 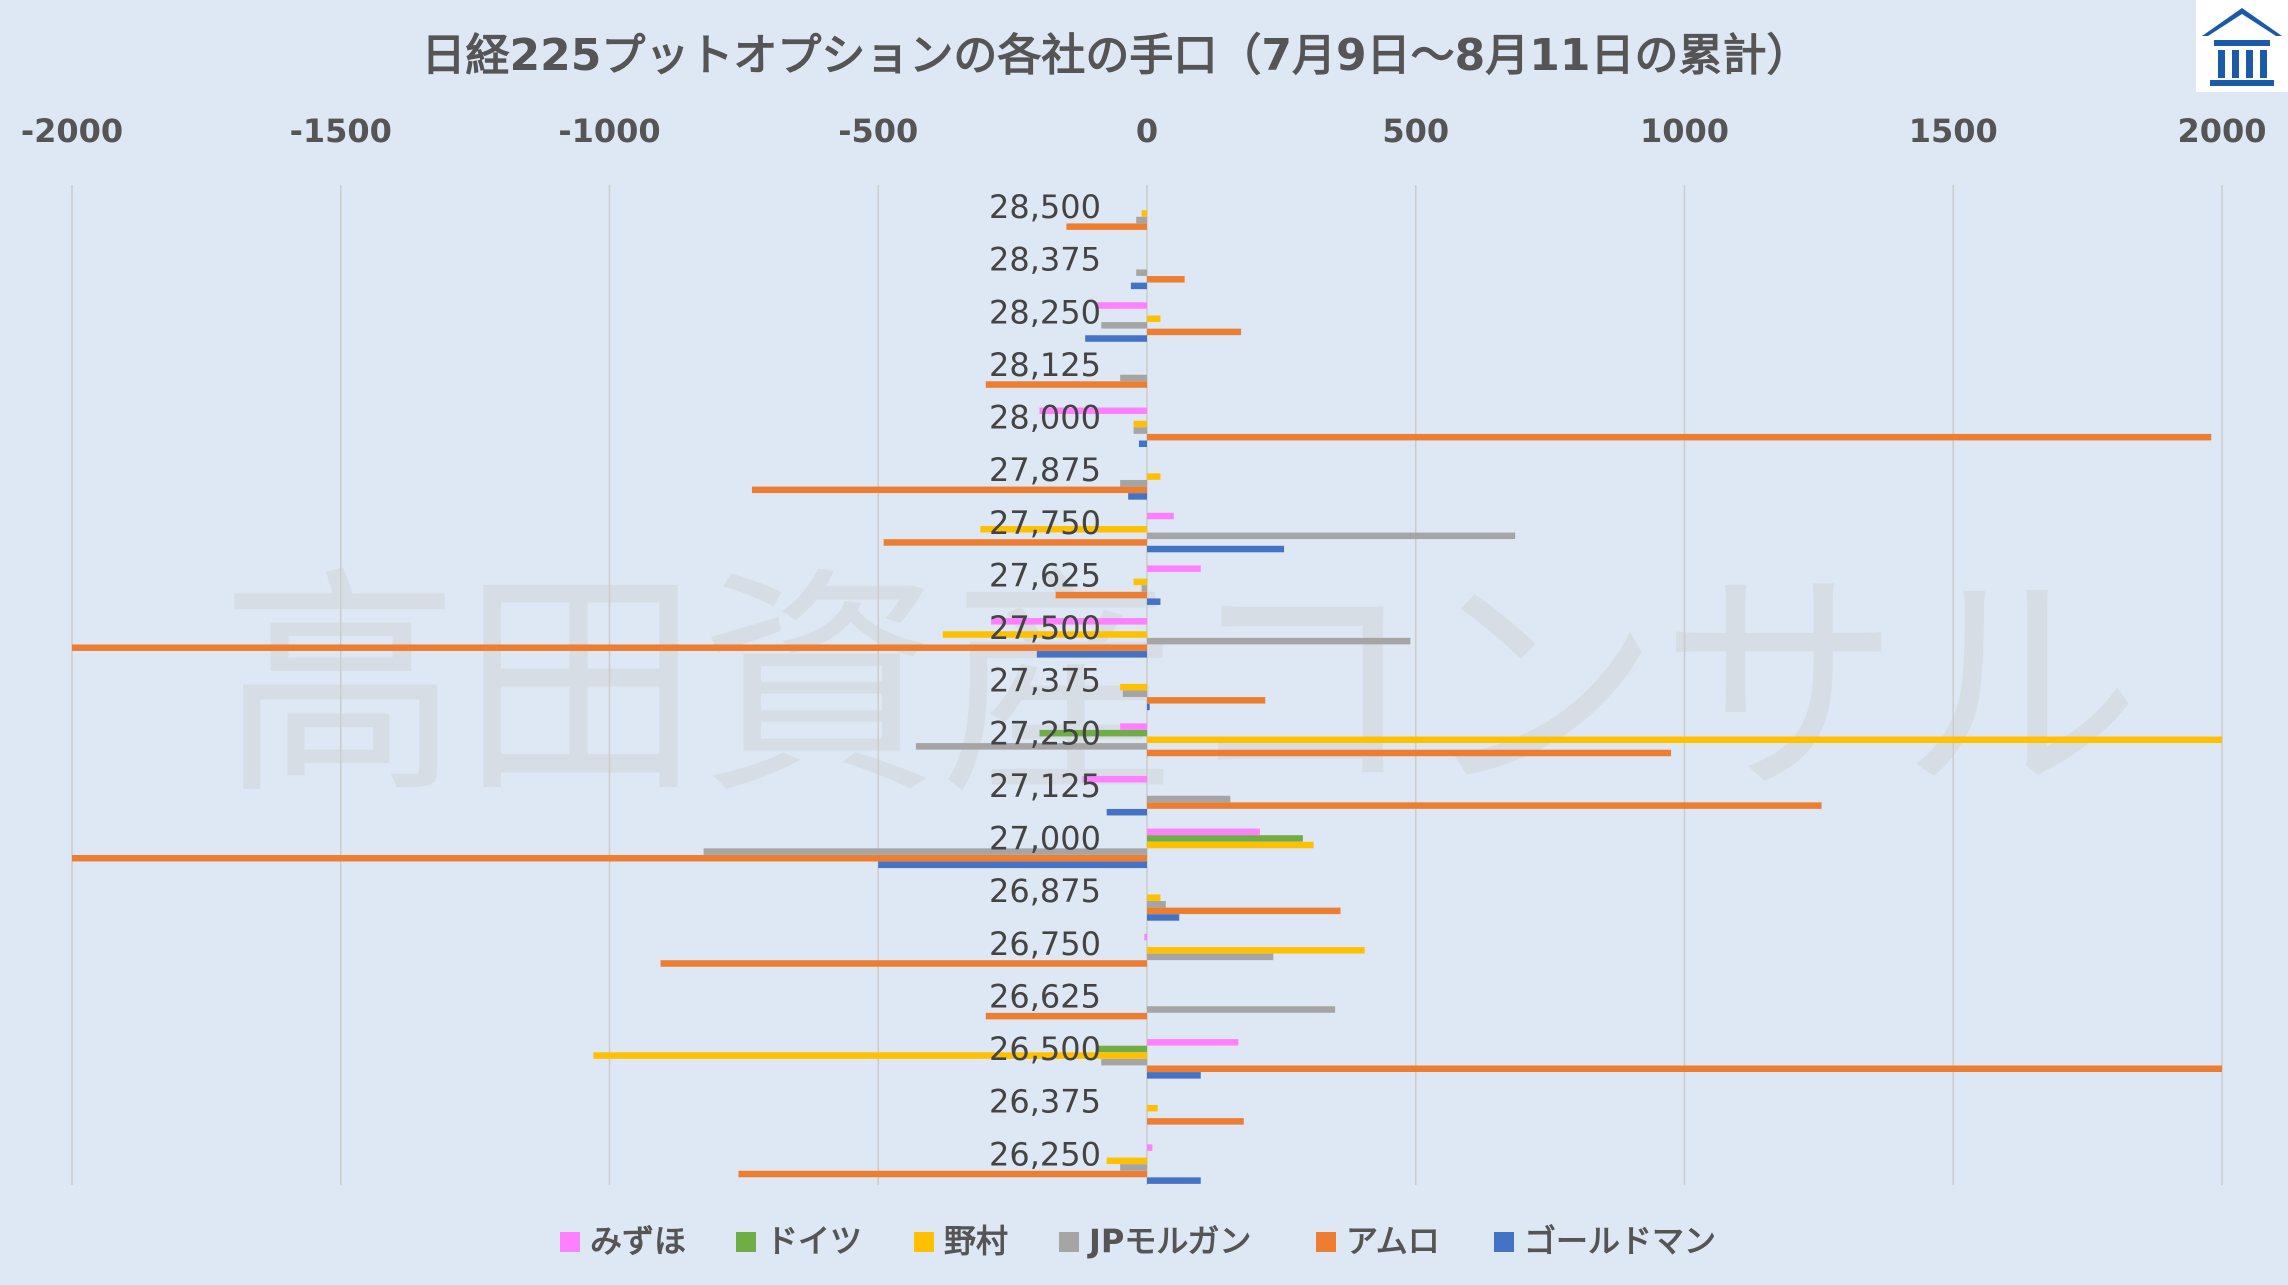 I want to click on x-tick-label: 1500, so click(x=1953, y=131).